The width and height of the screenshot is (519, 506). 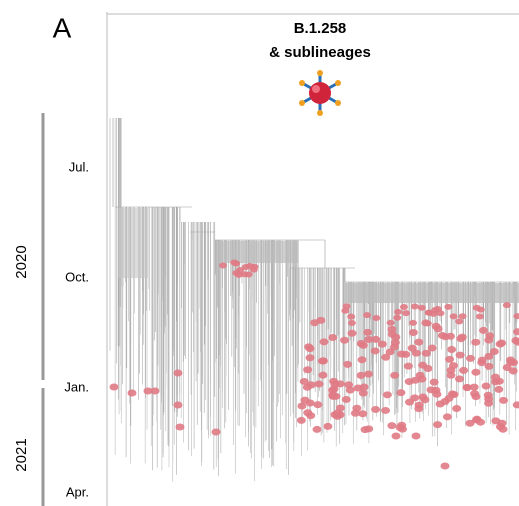 What do you see at coordinates (21, 454) in the screenshot?
I see `year-label: 2021` at bounding box center [21, 454].